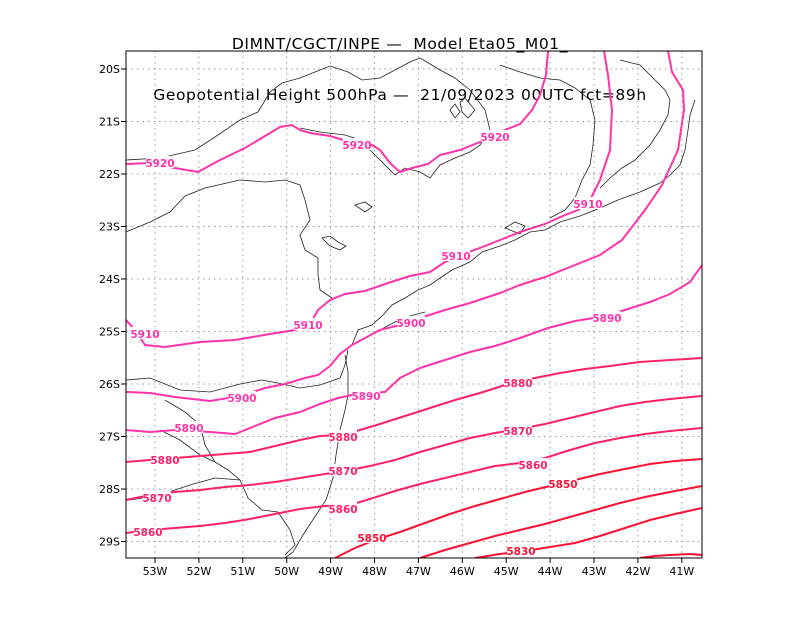 Image resolution: width=800 pixels, height=618 pixels. I want to click on lon-label: 47W, so click(418, 571).